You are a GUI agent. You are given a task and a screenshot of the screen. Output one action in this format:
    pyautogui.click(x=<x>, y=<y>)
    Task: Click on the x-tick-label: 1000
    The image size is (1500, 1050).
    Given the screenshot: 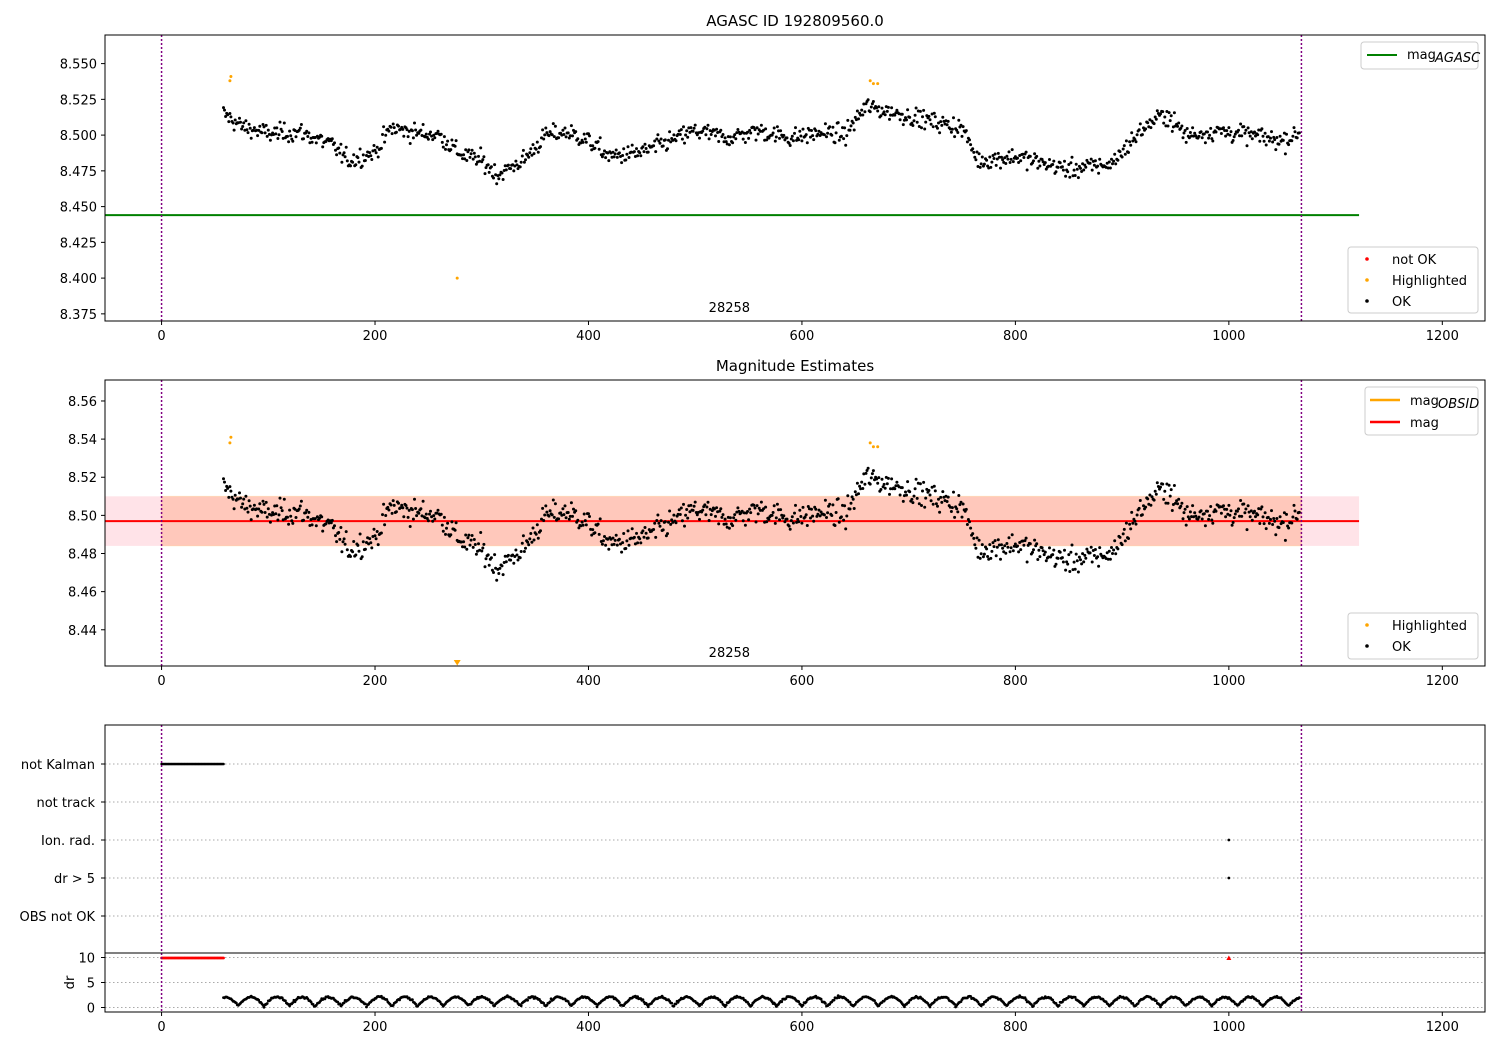 What is the action you would take?
    pyautogui.click(x=1228, y=336)
    